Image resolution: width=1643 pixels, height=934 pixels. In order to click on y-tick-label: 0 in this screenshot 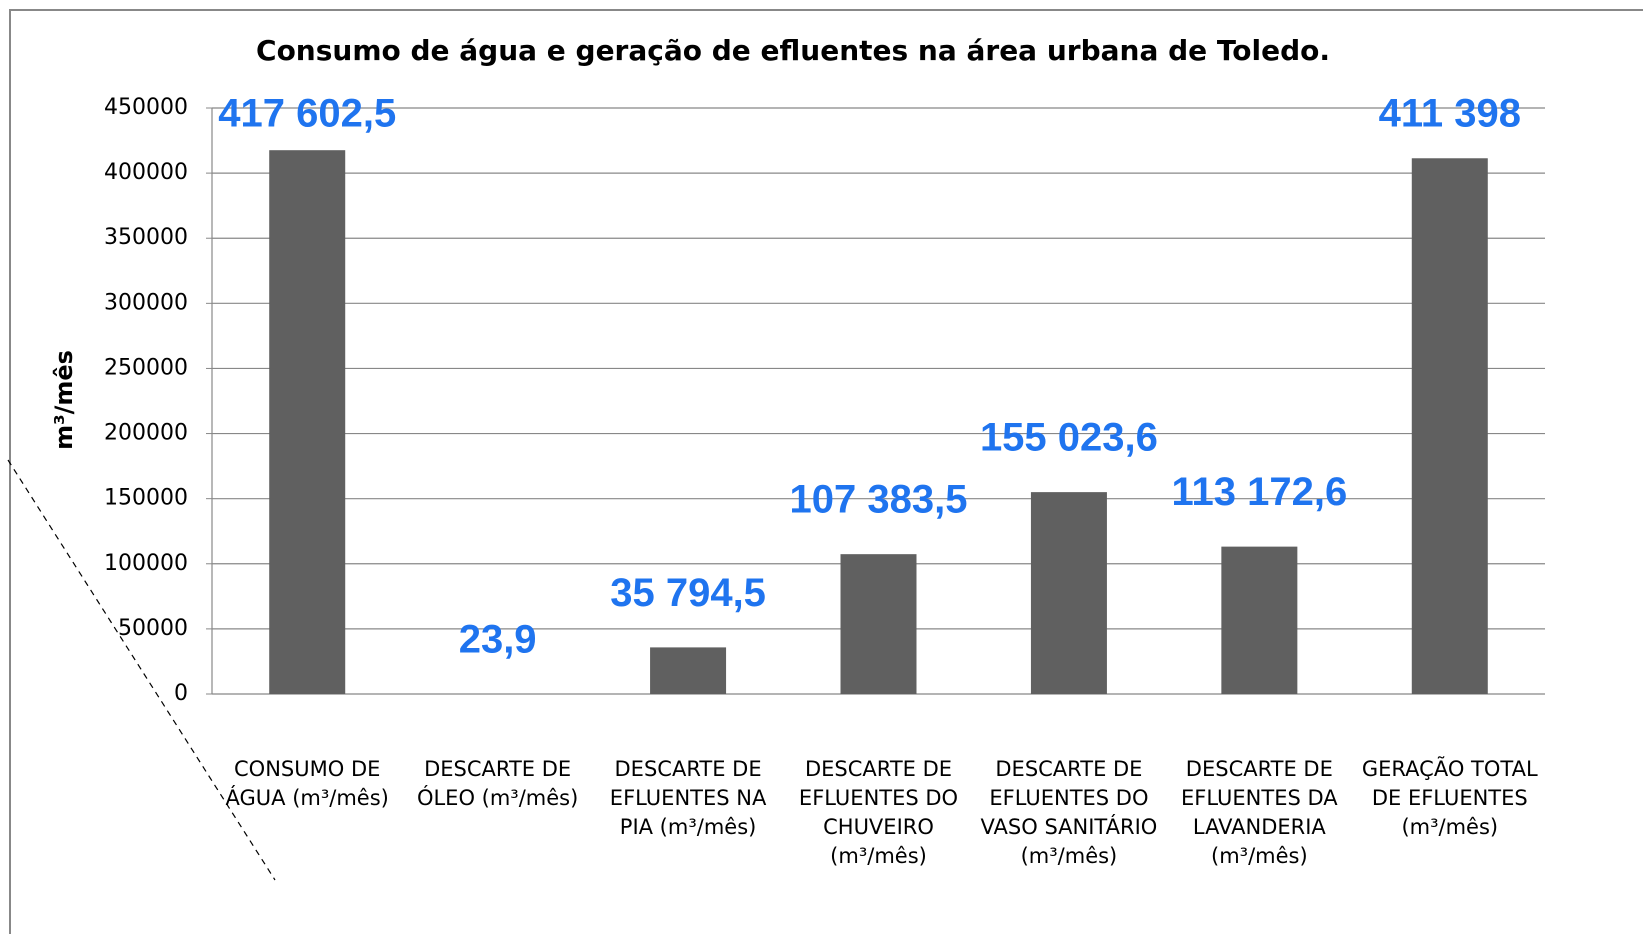, I will do `click(181, 693)`.